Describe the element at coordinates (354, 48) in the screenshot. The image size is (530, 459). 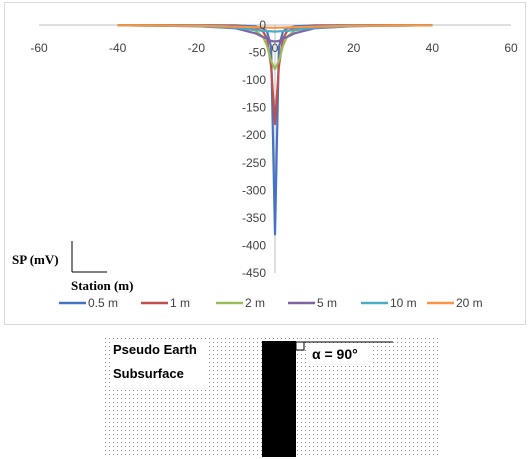
I see `x-tick-label: 20` at that location.